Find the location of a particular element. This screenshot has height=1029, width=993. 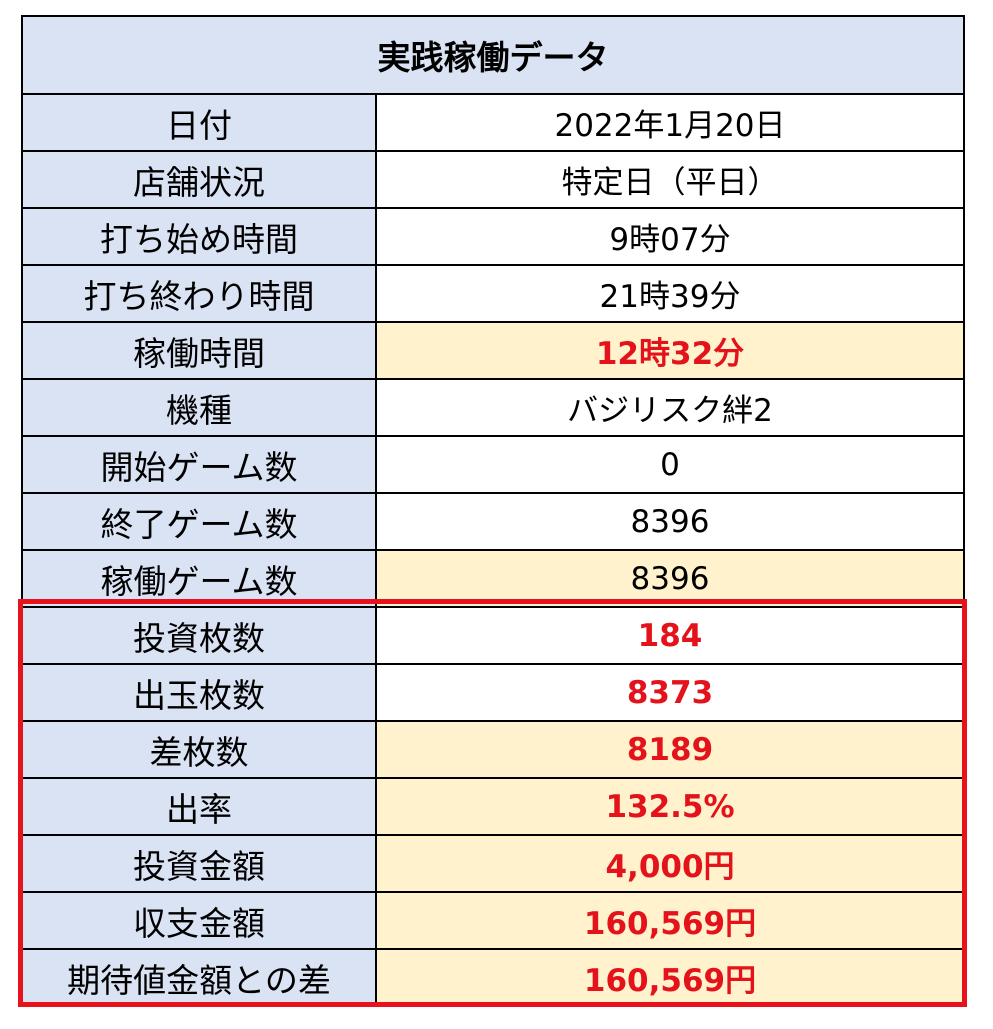

row-label: 投資枚数 is located at coordinates (200, 636).